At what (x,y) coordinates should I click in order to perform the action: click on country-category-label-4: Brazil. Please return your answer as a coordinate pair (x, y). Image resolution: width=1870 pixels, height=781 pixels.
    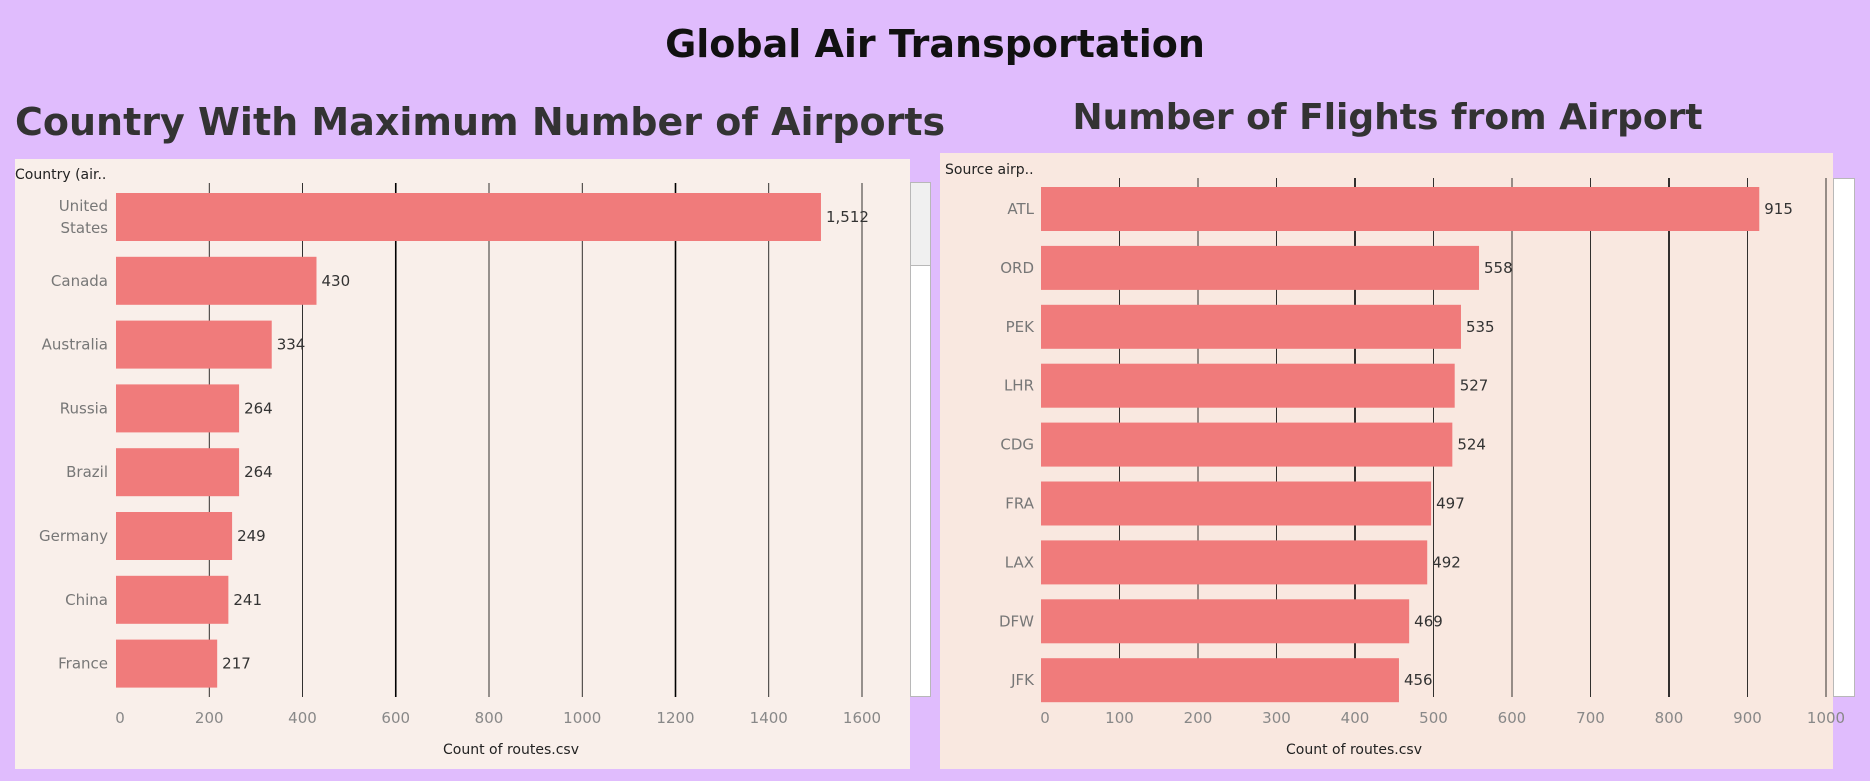
    Looking at the image, I should click on (87, 472).